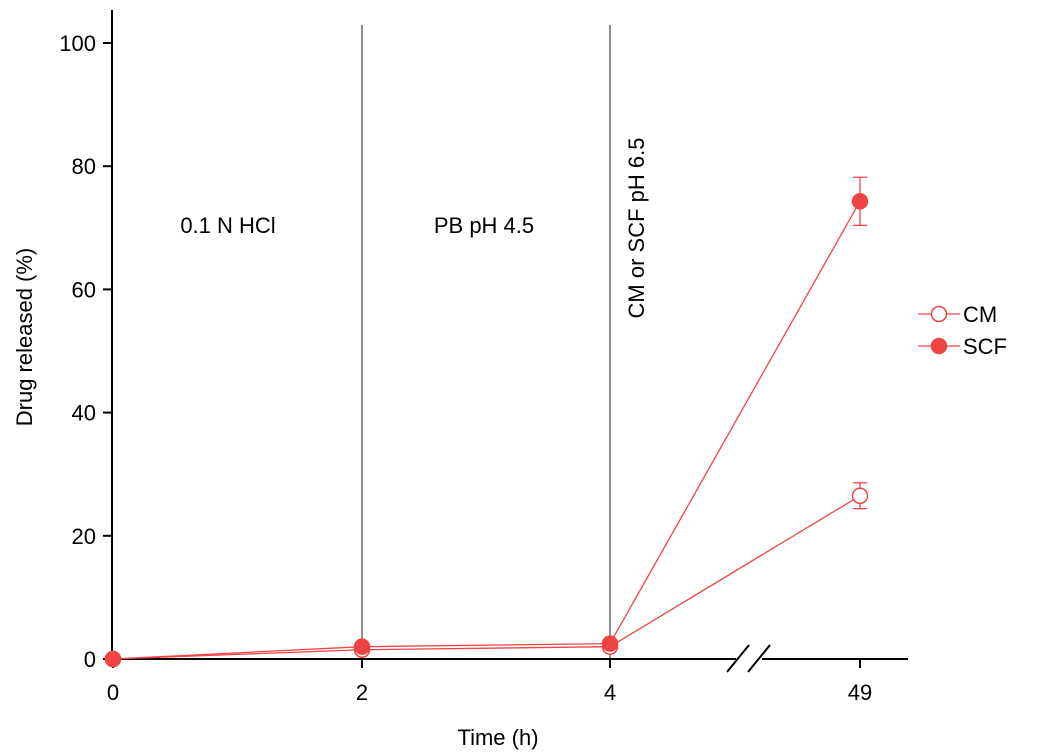 This screenshot has width=1043, height=753. What do you see at coordinates (939, 314) in the screenshot?
I see `legend-marker-cm` at bounding box center [939, 314].